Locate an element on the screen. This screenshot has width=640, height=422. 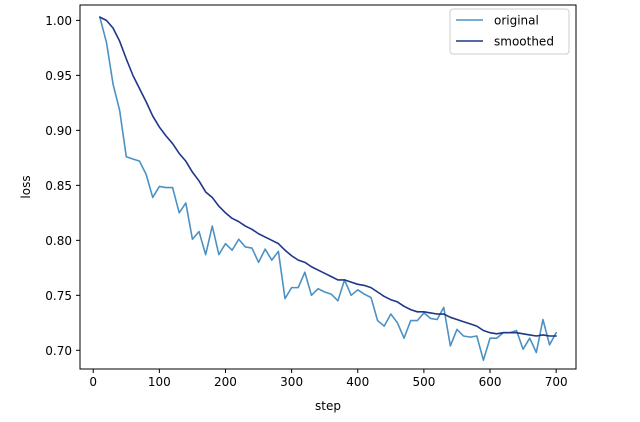
y-tick-label: 0.95 is located at coordinates (58, 76).